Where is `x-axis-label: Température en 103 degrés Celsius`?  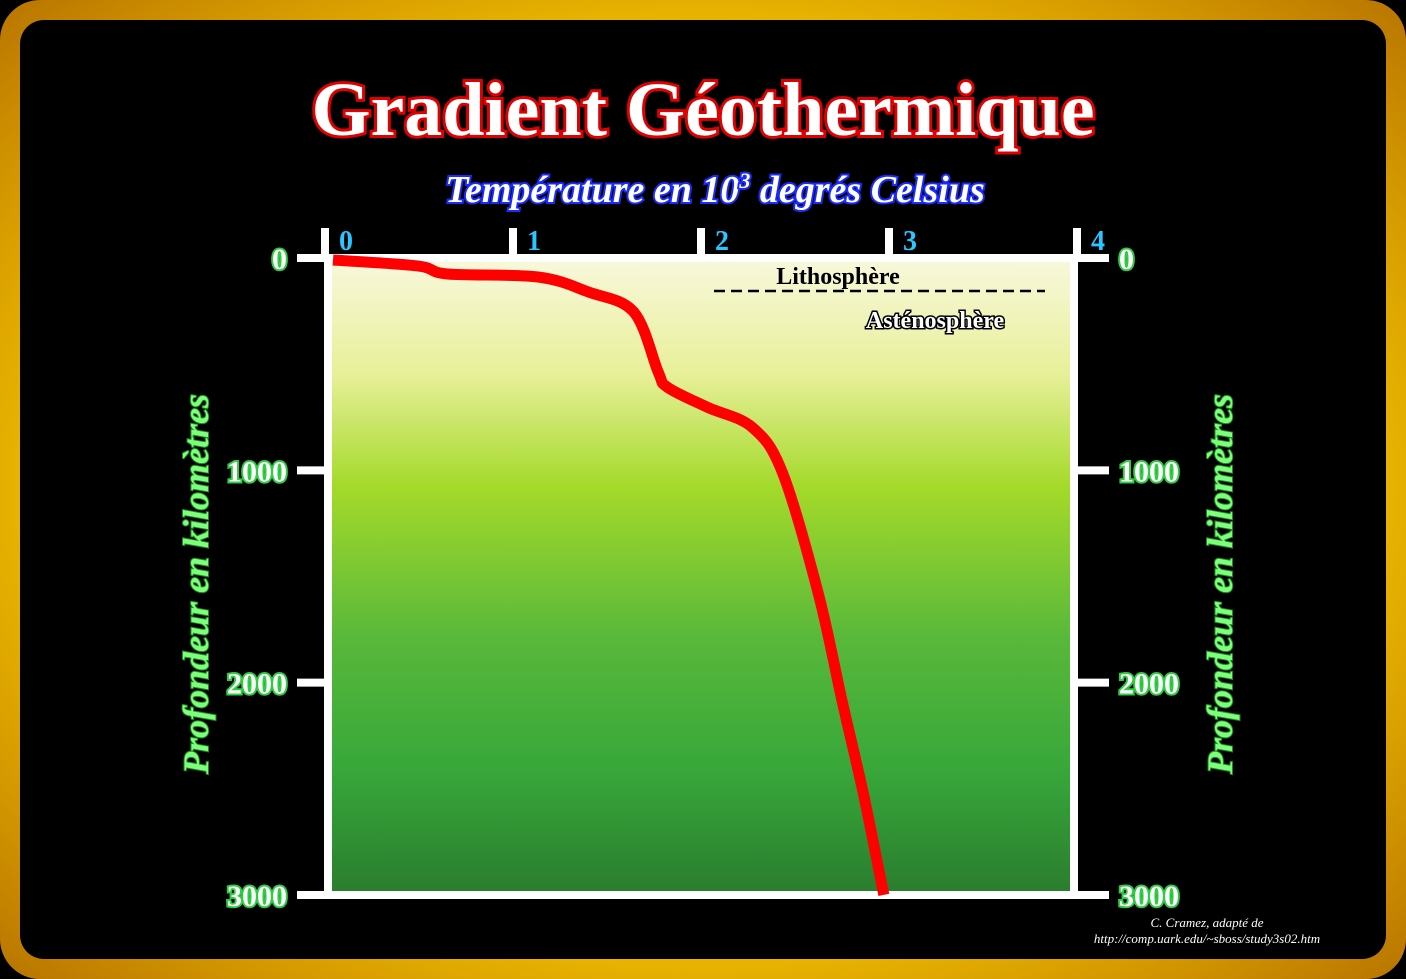
x-axis-label: Température en 103 degrés Celsius is located at coordinates (715, 189).